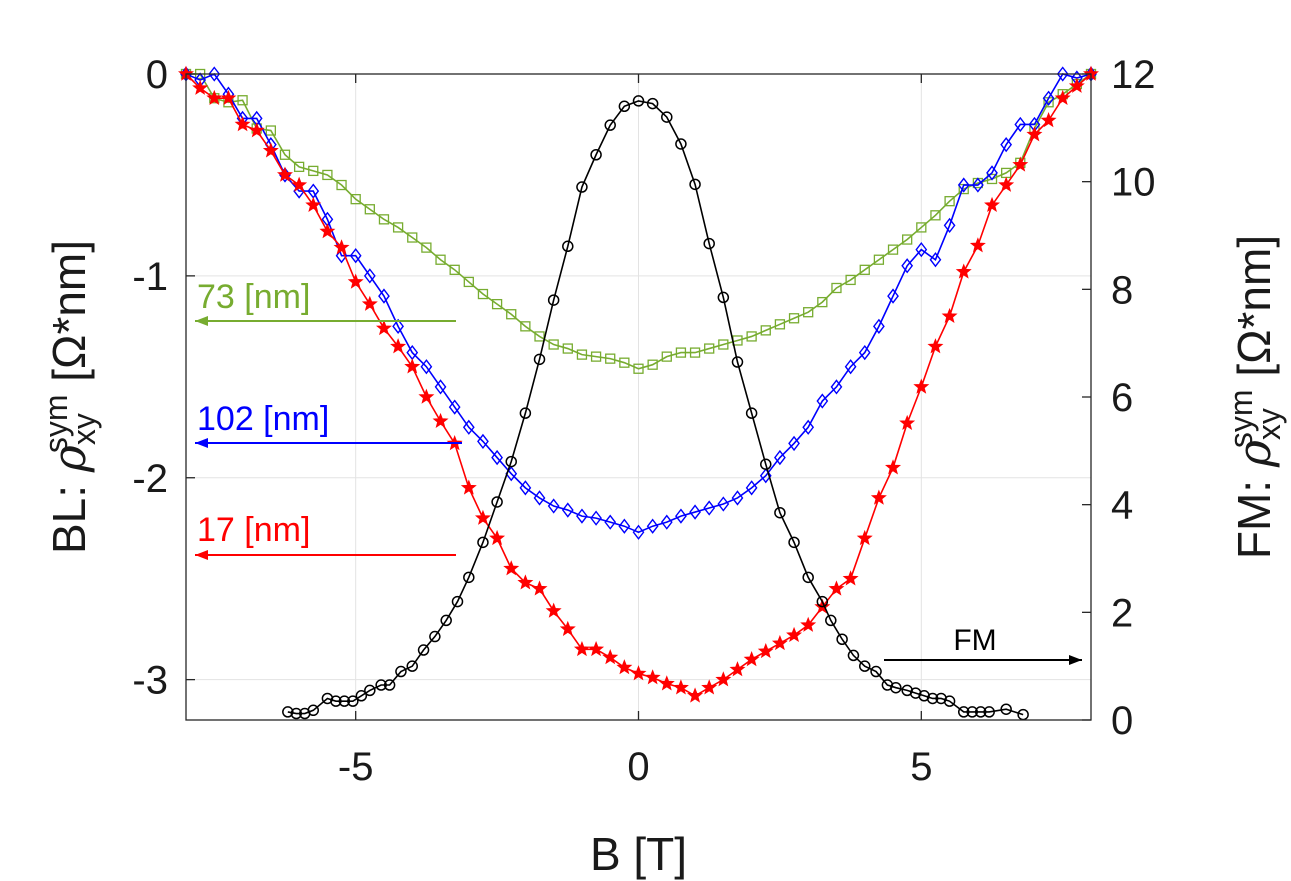 The height and width of the screenshot is (881, 1291). I want to click on y-right-tick-label: 8, so click(1122, 290).